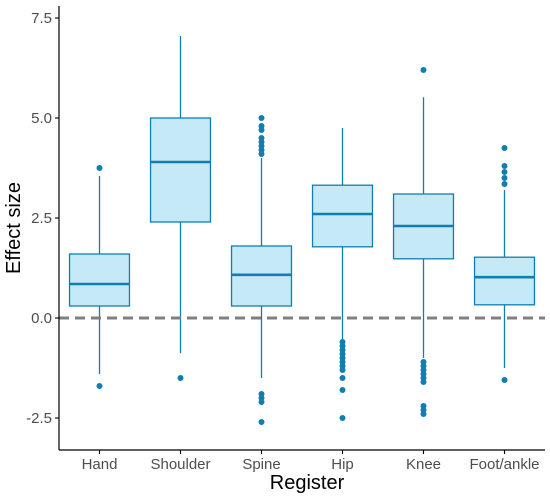  What do you see at coordinates (41, 118) in the screenshot?
I see `y-tick-label: 5.0` at bounding box center [41, 118].